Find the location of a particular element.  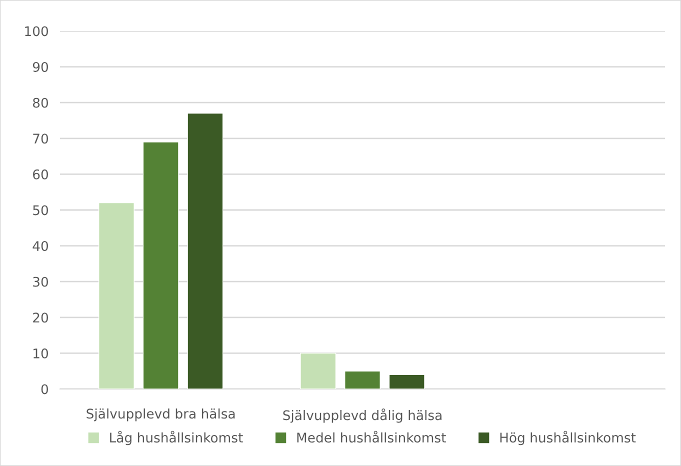

y-tick-label: 50 is located at coordinates (40, 210).